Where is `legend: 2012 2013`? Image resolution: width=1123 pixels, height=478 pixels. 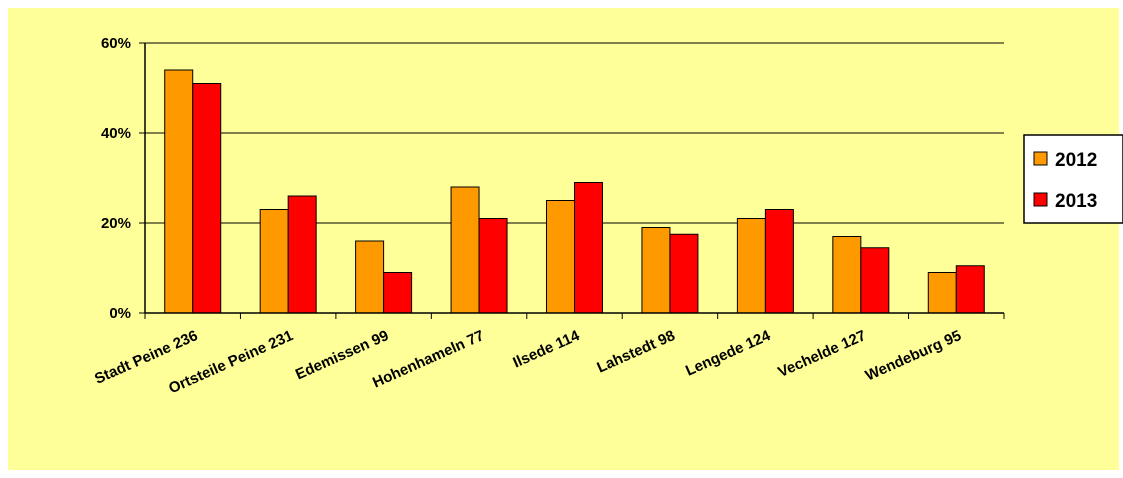
legend: 2012 2013 is located at coordinates (1073, 179).